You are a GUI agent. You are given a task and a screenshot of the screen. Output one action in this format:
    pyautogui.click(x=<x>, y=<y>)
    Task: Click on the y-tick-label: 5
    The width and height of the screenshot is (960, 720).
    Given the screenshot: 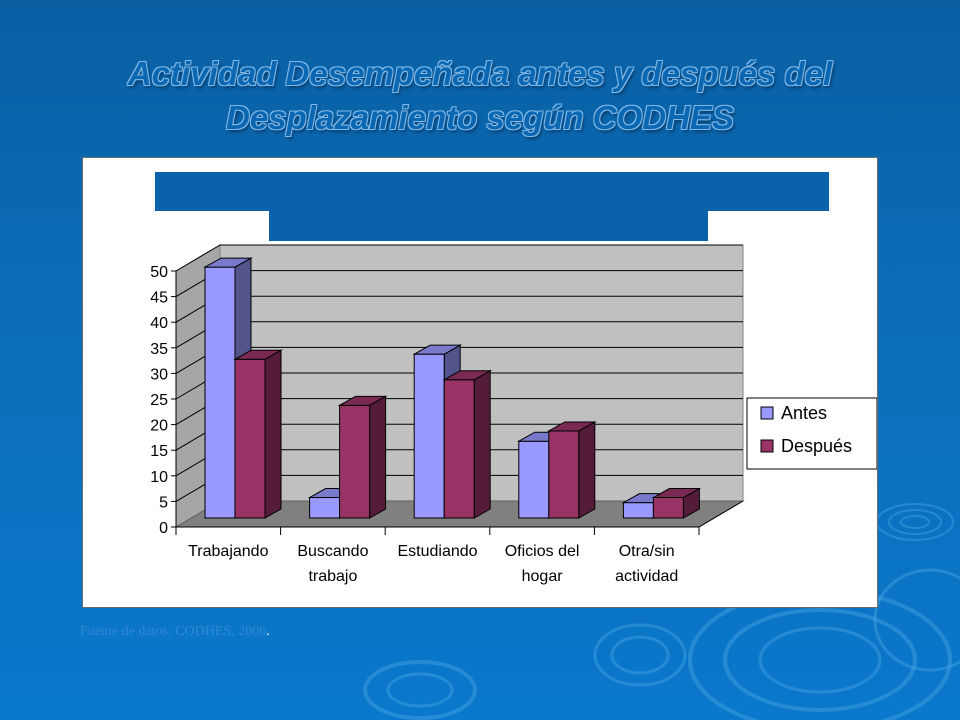 What is the action you would take?
    pyautogui.click(x=163, y=502)
    